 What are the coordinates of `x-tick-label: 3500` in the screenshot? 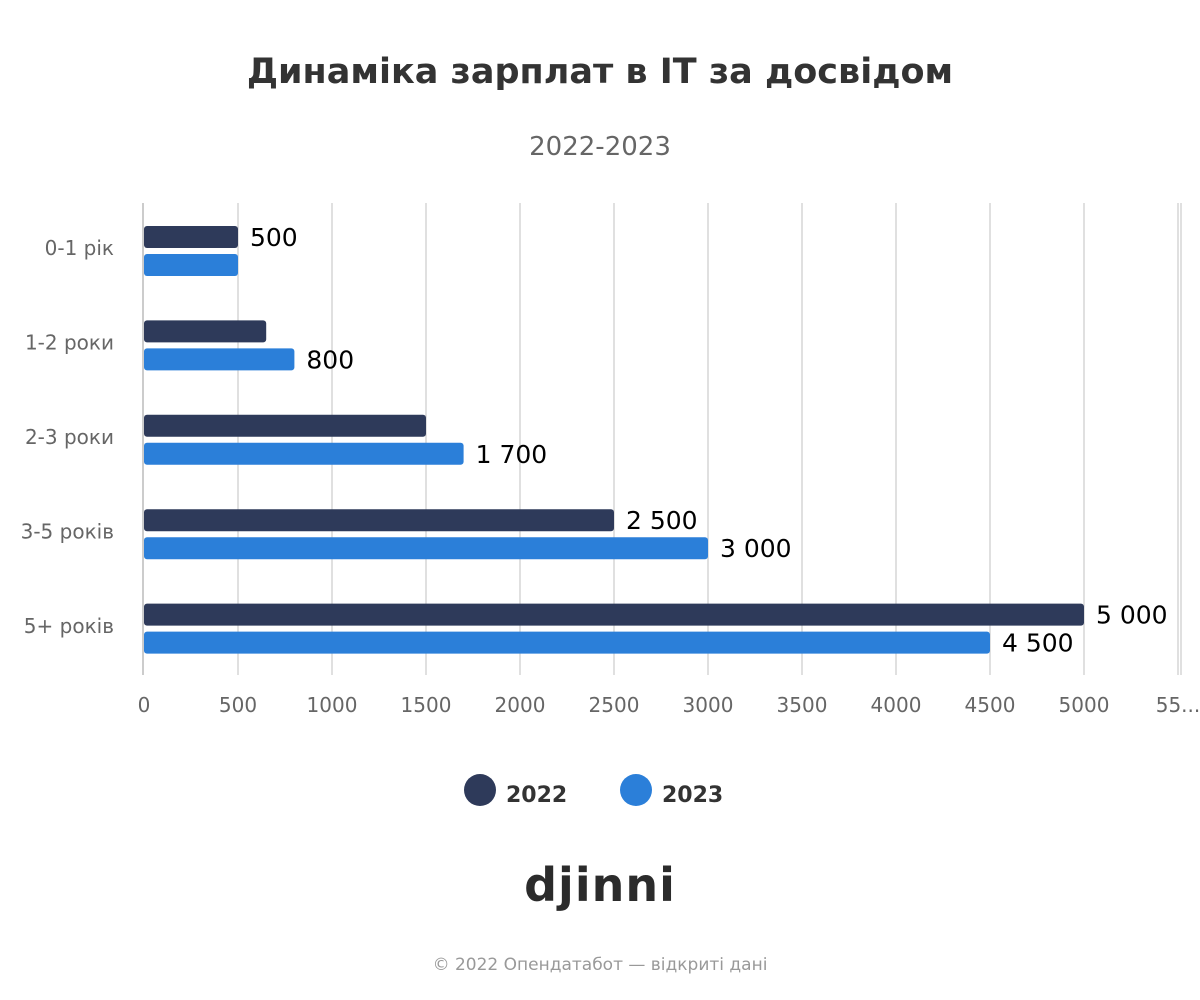 It's located at (802, 705).